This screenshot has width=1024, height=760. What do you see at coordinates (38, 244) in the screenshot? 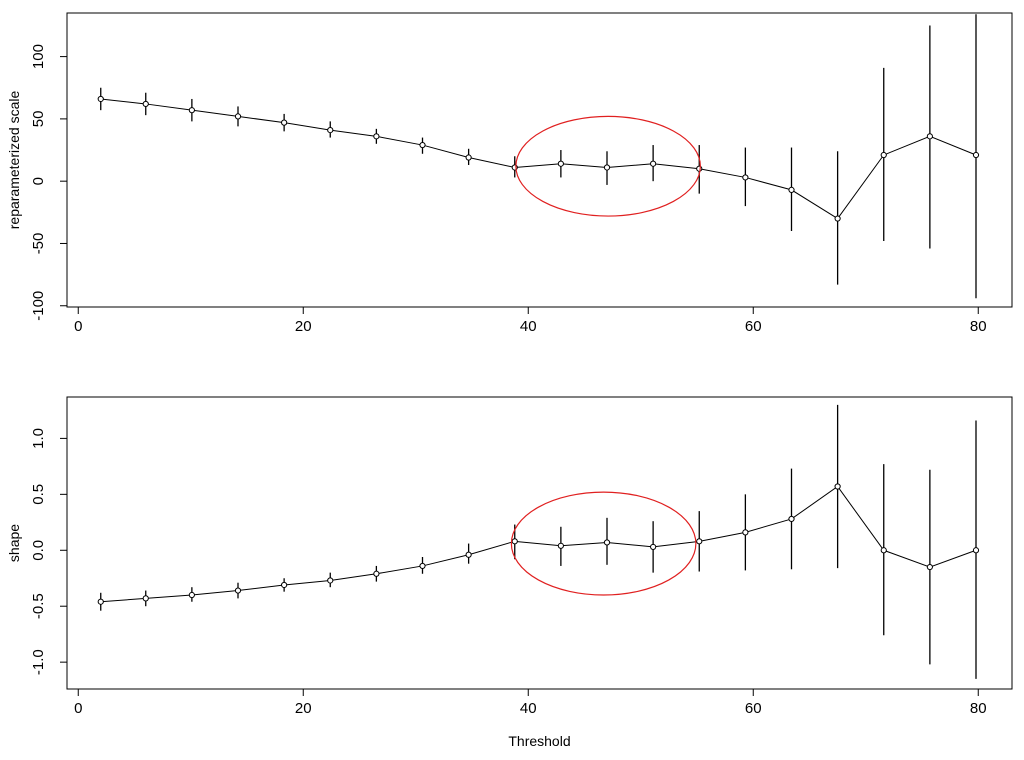
I see `y-tick-label: -50` at bounding box center [38, 244].